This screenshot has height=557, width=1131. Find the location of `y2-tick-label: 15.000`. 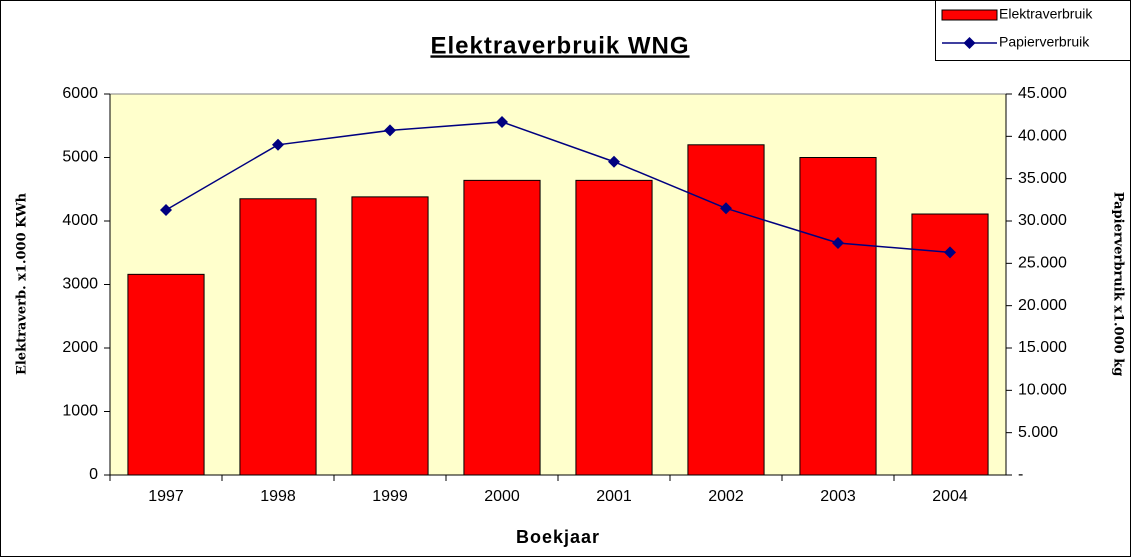

y2-tick-label: 15.000 is located at coordinates (1042, 347).